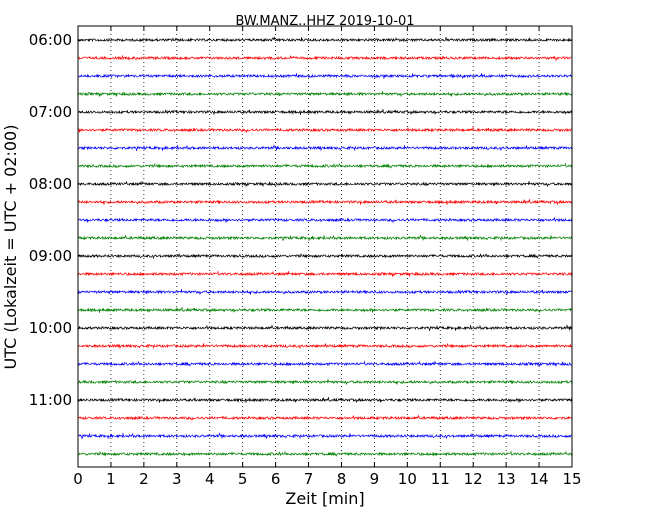 This screenshot has height=520, width=650. What do you see at coordinates (50, 328) in the screenshot?
I see `y-tick-label: 10:00` at bounding box center [50, 328].